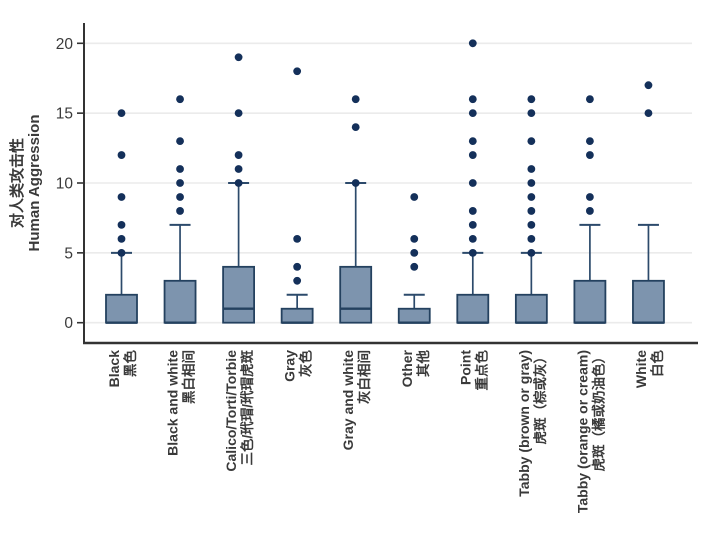 Image resolution: width=701 pixels, height=533 pixels. I want to click on x-label-gray: Gray 灰色, so click(298, 366).